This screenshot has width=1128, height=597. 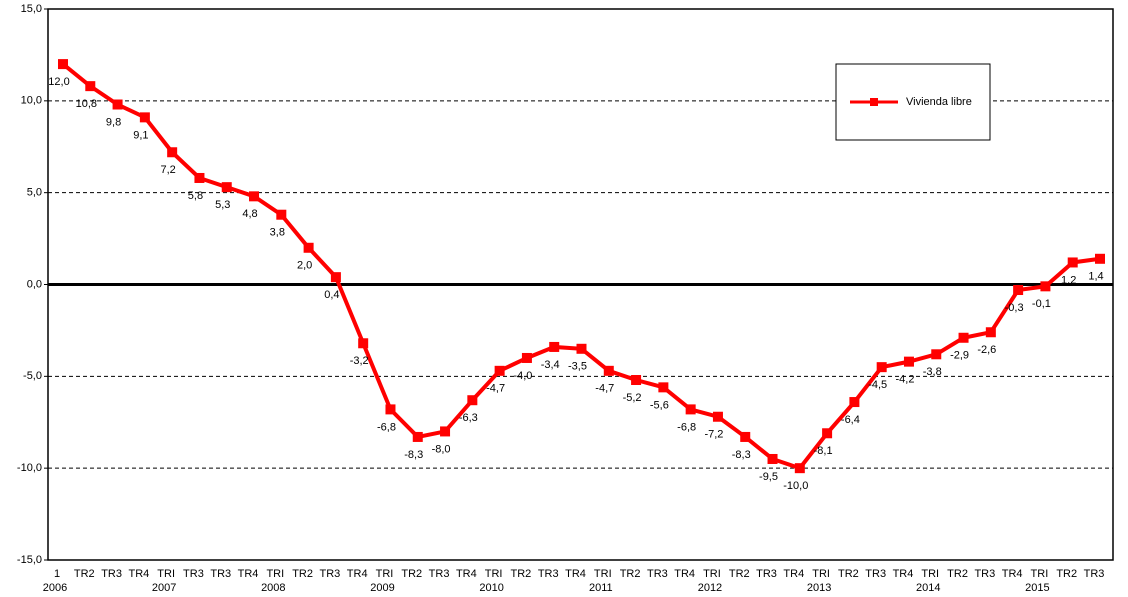 What do you see at coordinates (577, 367) in the screenshot?
I see `data-label: -3,5` at bounding box center [577, 367].